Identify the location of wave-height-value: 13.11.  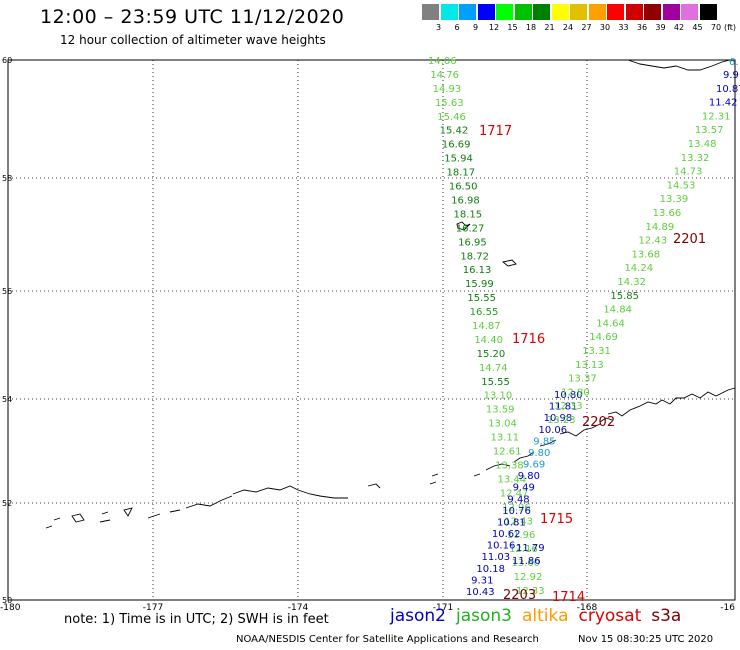
(505, 438).